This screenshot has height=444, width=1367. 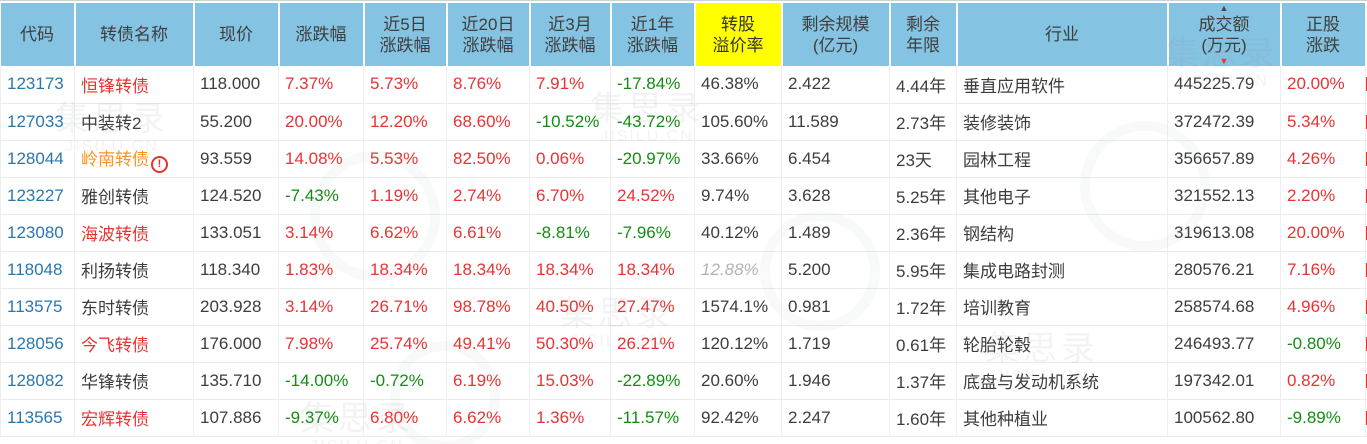 I want to click on chg5d-value: -0.72%, so click(x=397, y=380).